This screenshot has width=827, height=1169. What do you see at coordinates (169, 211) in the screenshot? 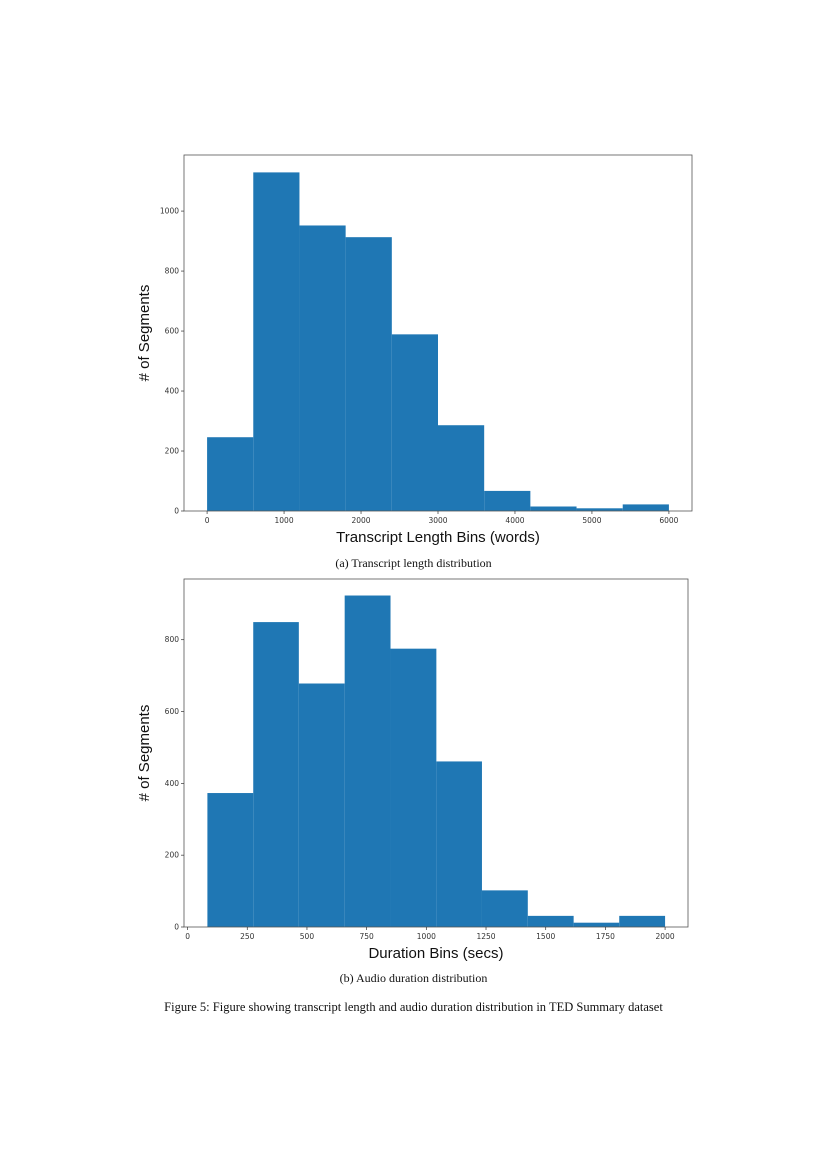
I see `y-tick-label: 1000` at bounding box center [169, 211].